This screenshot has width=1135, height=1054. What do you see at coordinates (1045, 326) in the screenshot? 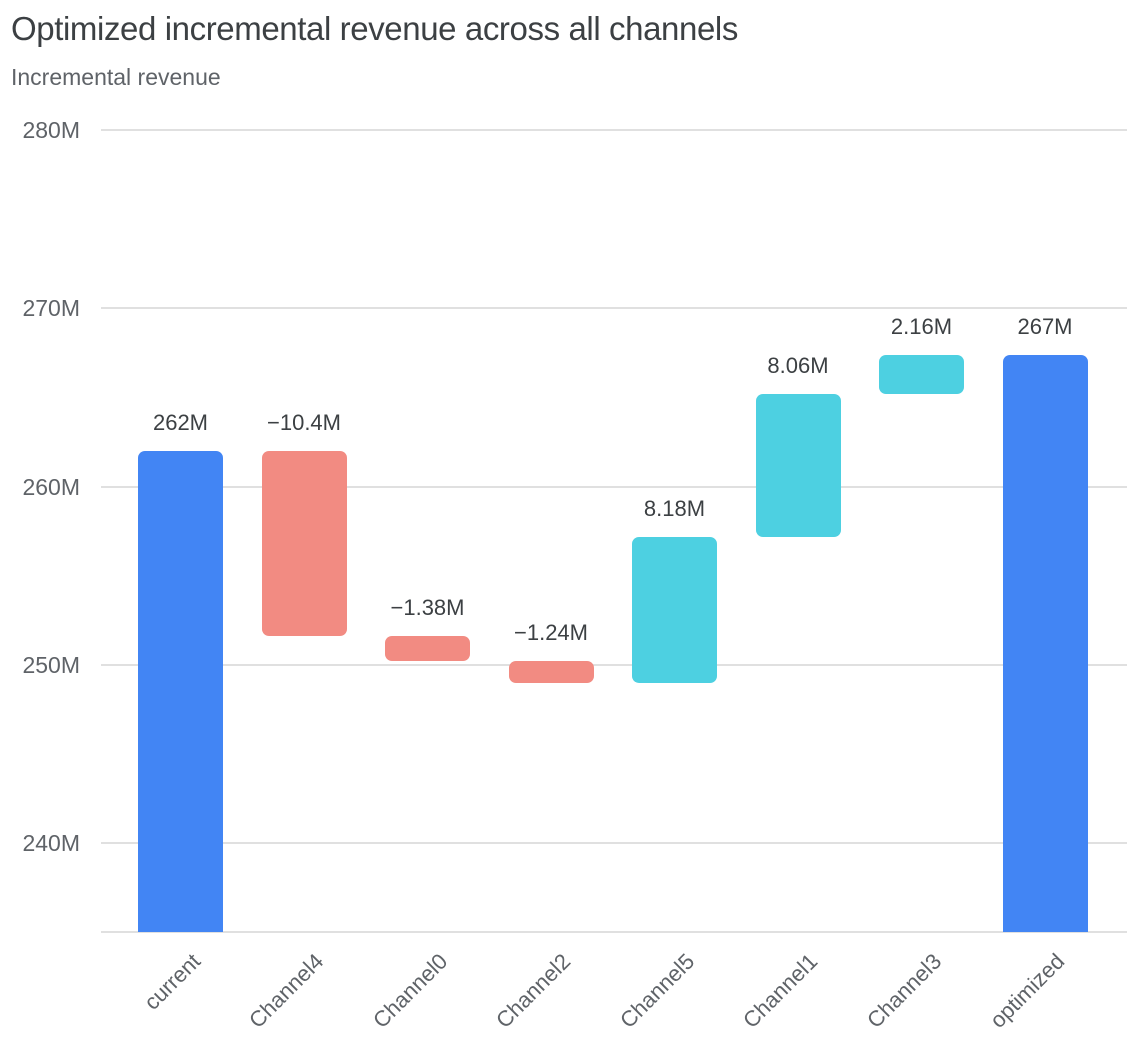
I see `bar-value-label-optimized: 267M` at bounding box center [1045, 326].